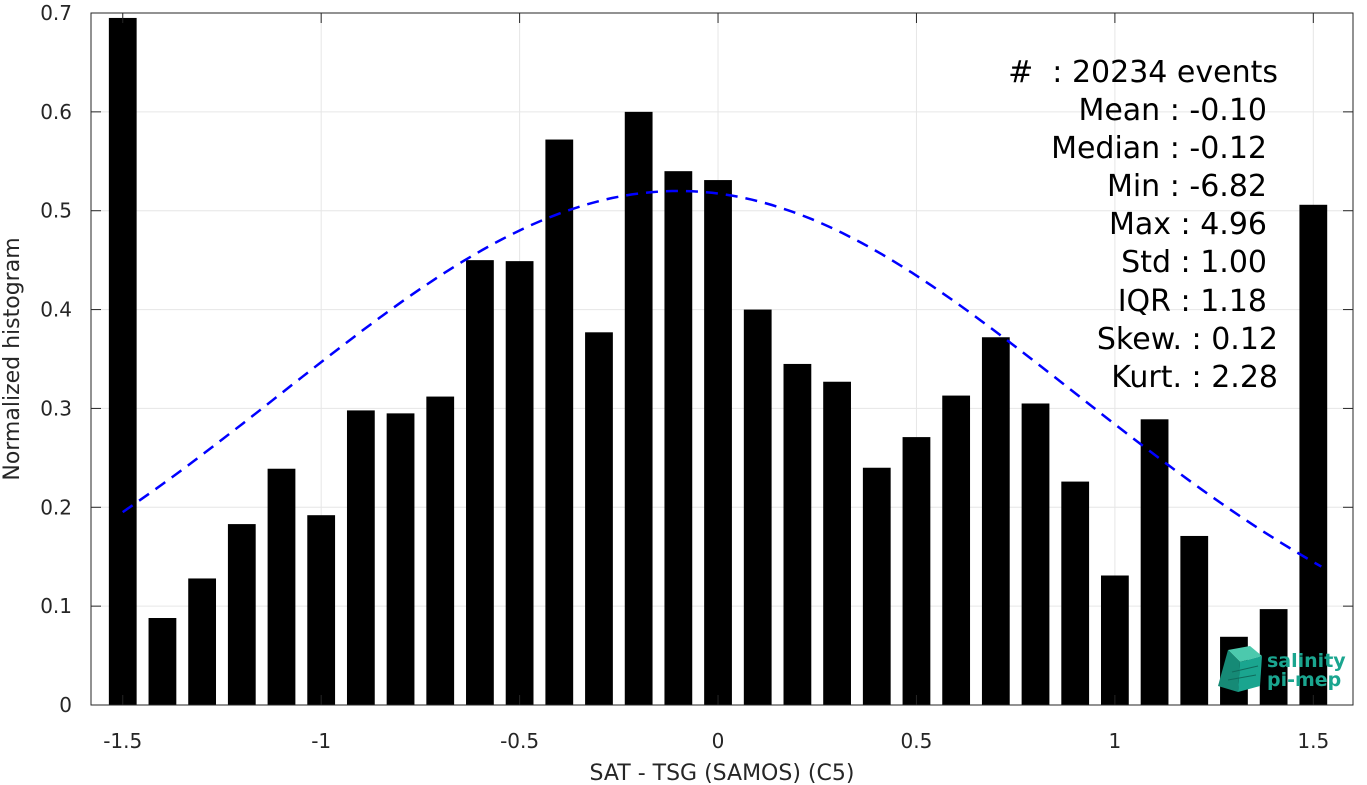 The width and height of the screenshot is (1367, 785). I want to click on salinity-pi-mep-logo: salinity pi-mep, so click(1282, 669).